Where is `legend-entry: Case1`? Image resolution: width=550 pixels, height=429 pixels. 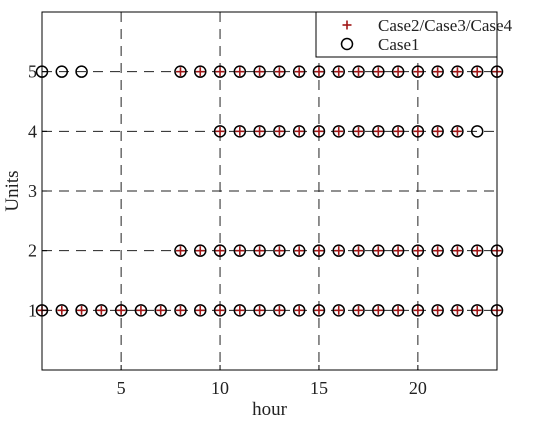 legend-entry: Case1 is located at coordinates (380, 44).